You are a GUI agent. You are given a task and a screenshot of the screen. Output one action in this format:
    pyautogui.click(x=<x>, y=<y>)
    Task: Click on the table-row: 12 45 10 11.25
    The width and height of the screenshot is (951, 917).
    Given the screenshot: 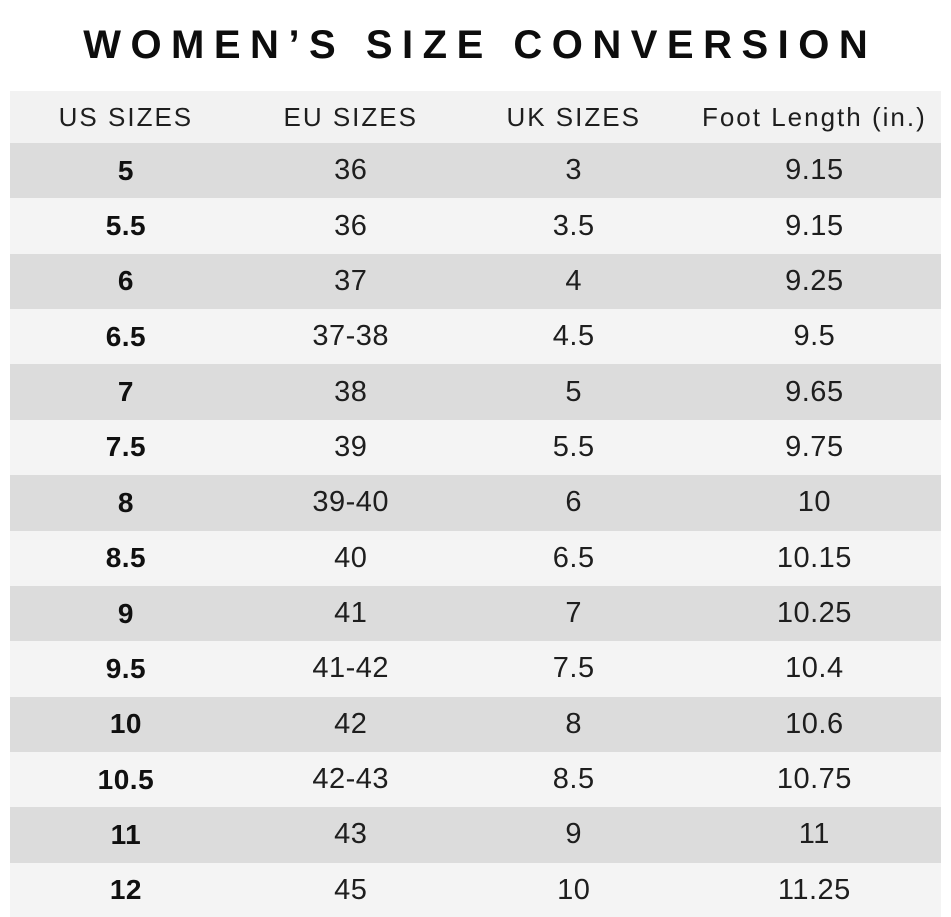 What is the action you would take?
    pyautogui.click(x=475, y=889)
    